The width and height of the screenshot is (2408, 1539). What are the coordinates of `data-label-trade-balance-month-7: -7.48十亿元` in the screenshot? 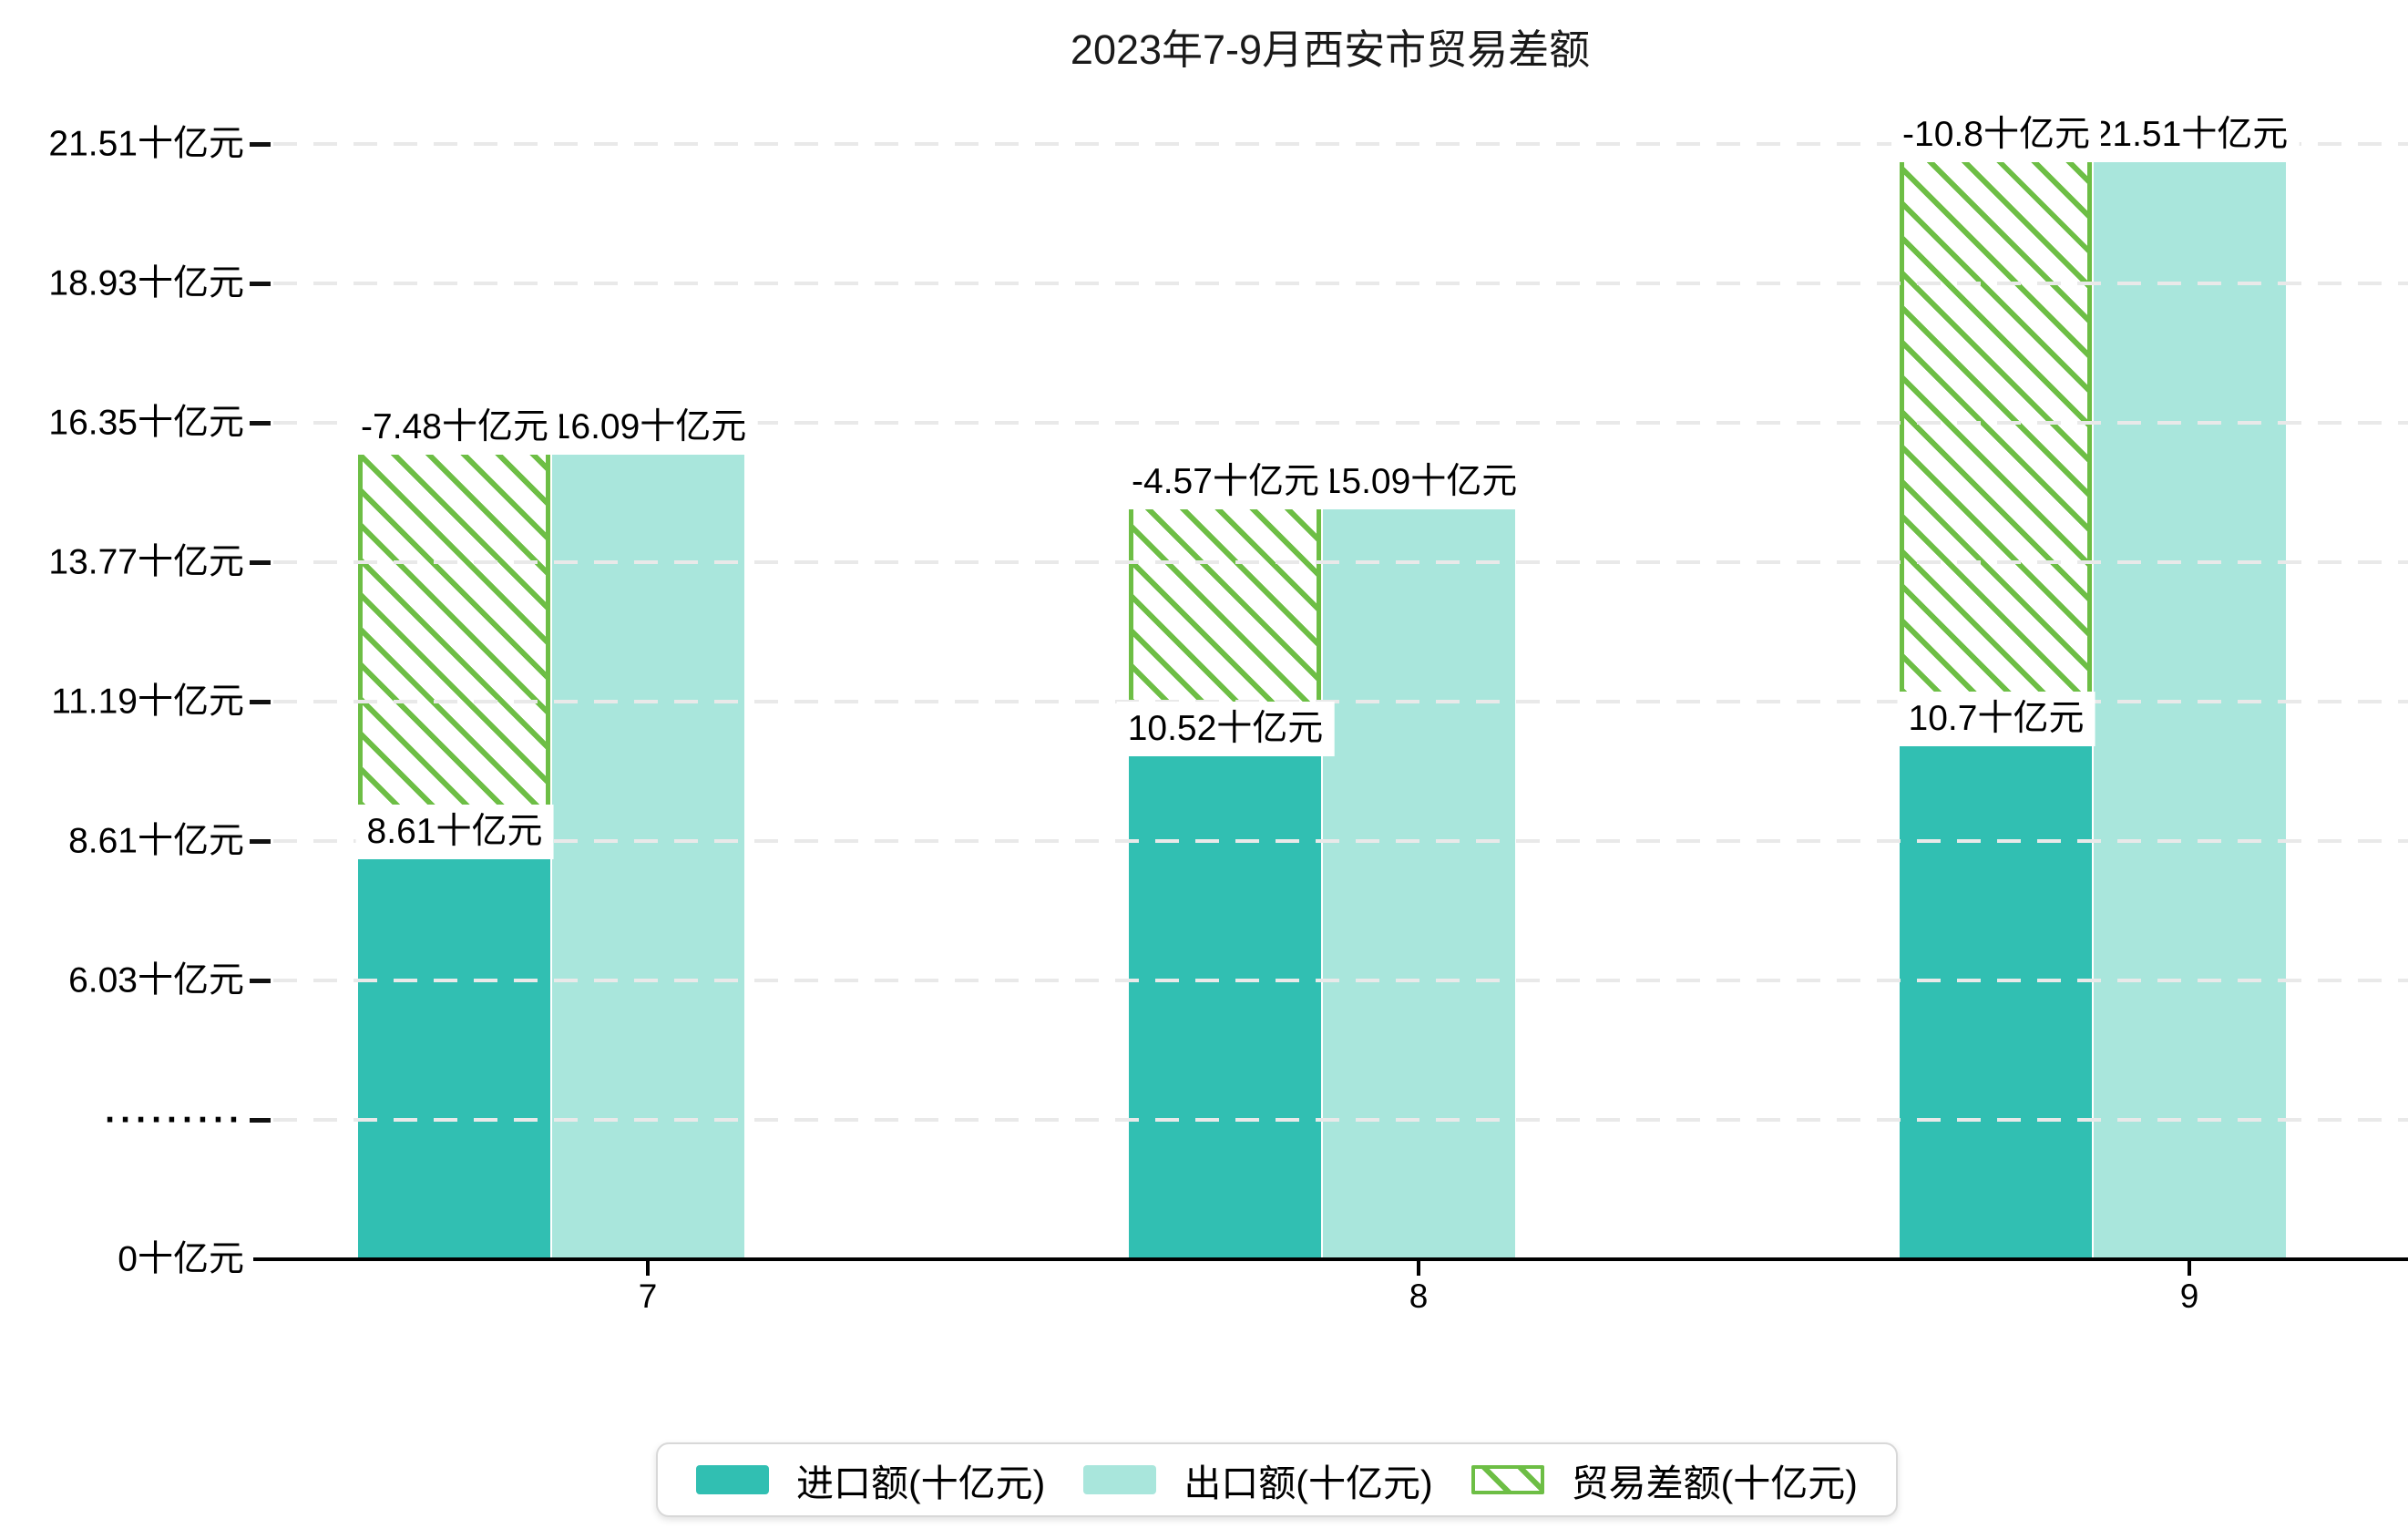 It's located at (455, 427).